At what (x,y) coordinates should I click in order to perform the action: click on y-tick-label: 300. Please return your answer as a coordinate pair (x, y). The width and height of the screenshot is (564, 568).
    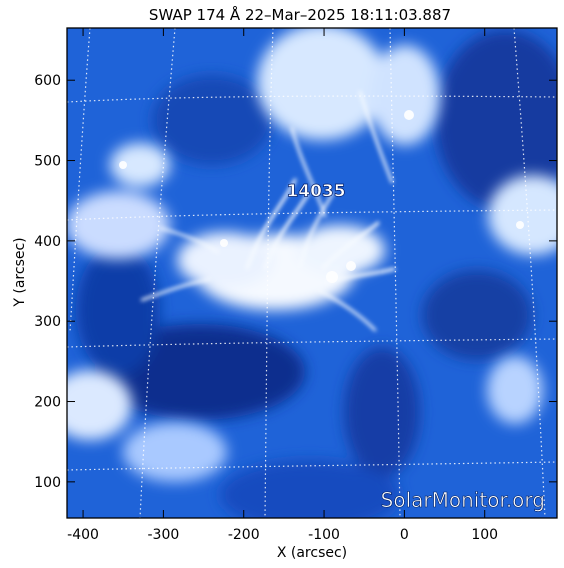
    Looking at the image, I should click on (47, 322).